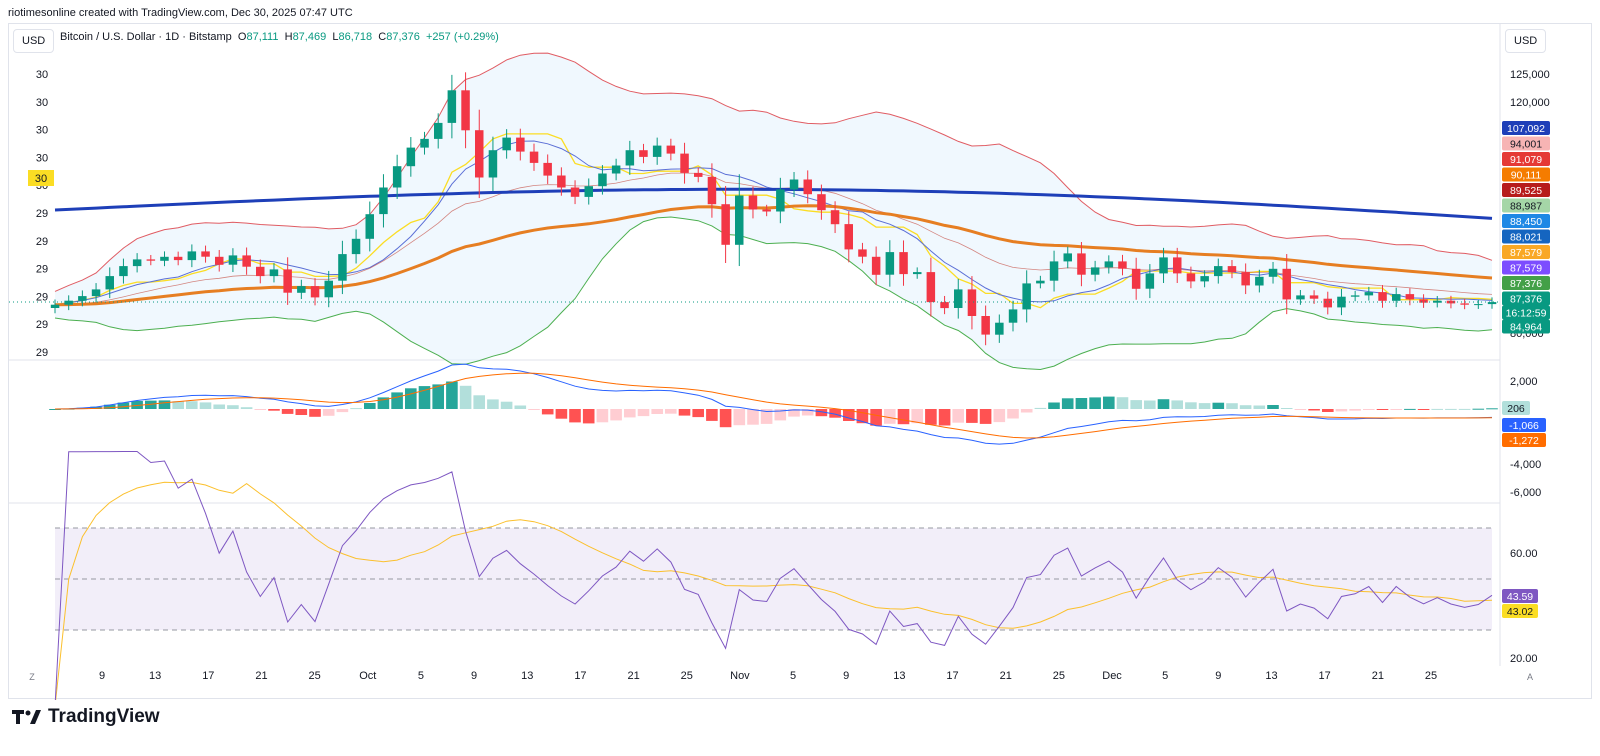  What do you see at coordinates (1516, 408) in the screenshot?
I see `macd-hist-label-bg` at bounding box center [1516, 408].